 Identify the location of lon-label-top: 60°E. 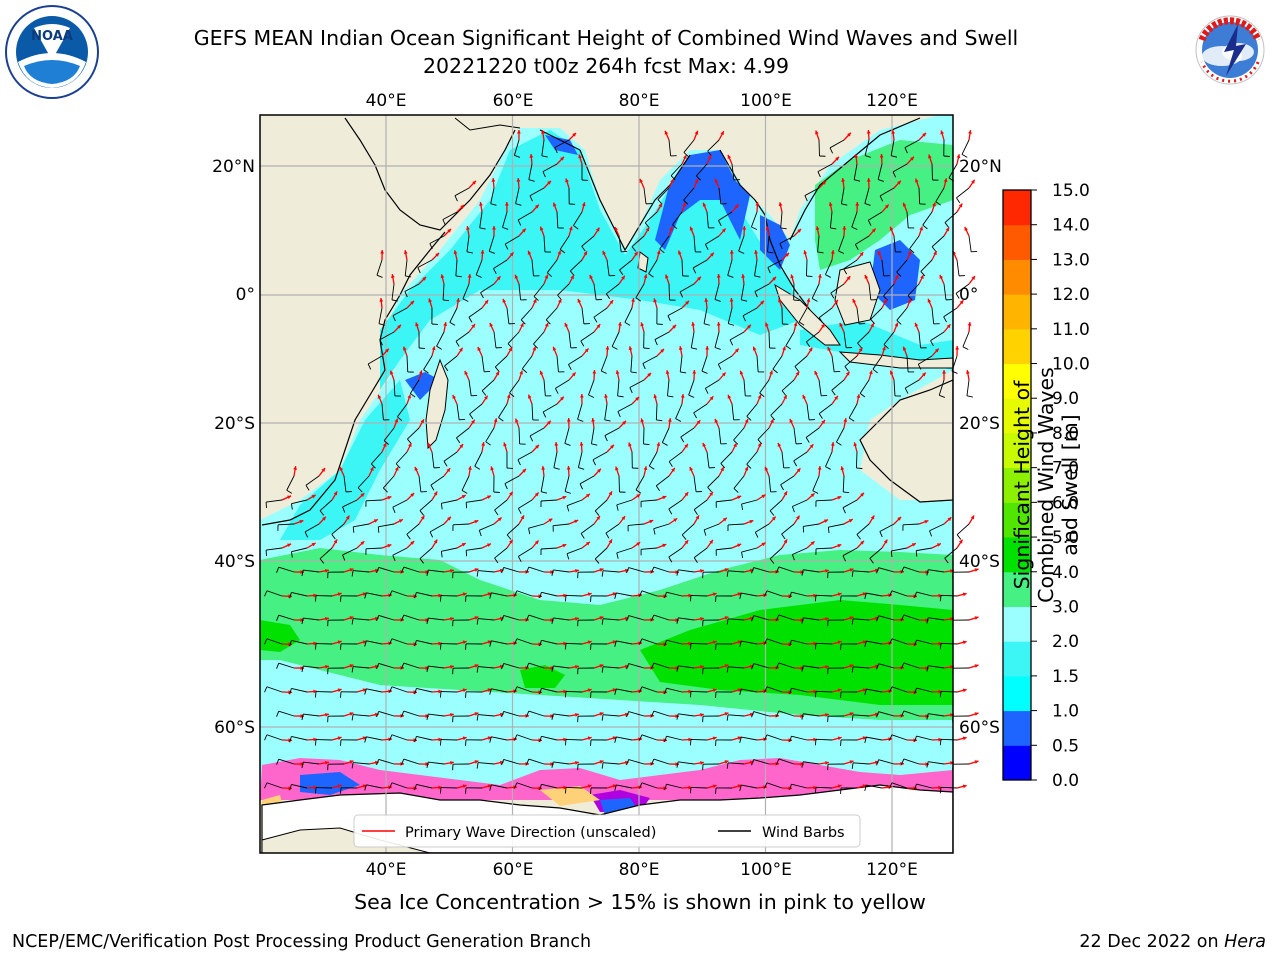
(513, 101).